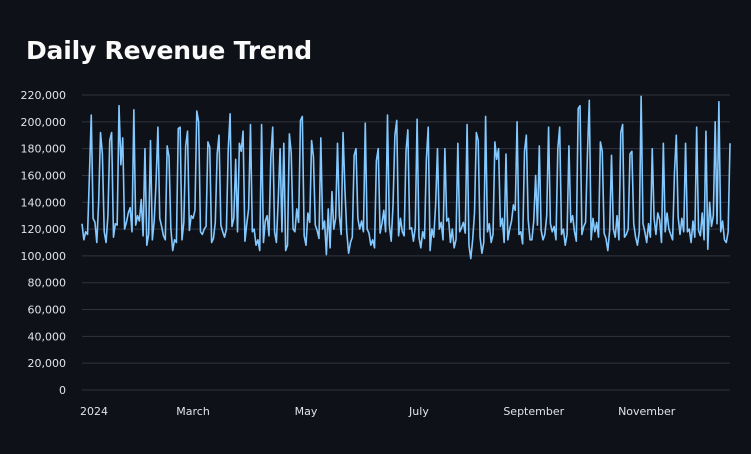 Image resolution: width=751 pixels, height=454 pixels. What do you see at coordinates (44, 256) in the screenshot?
I see `y-tick-label: 100,000` at bounding box center [44, 256].